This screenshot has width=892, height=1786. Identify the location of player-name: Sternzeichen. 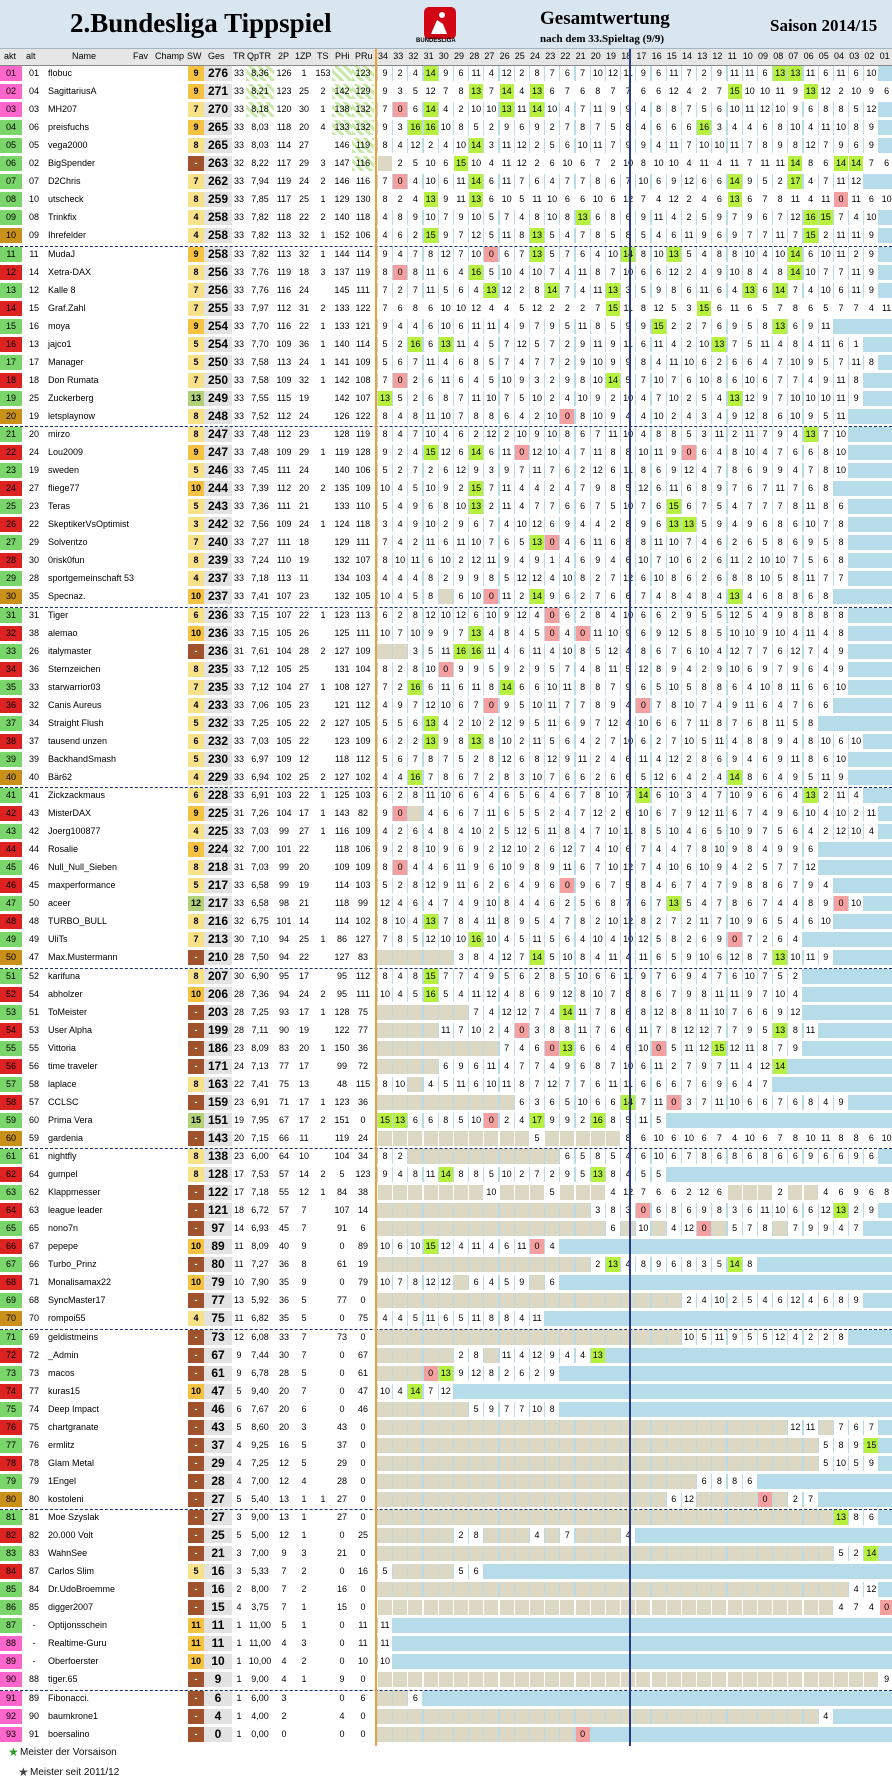
(74, 668).